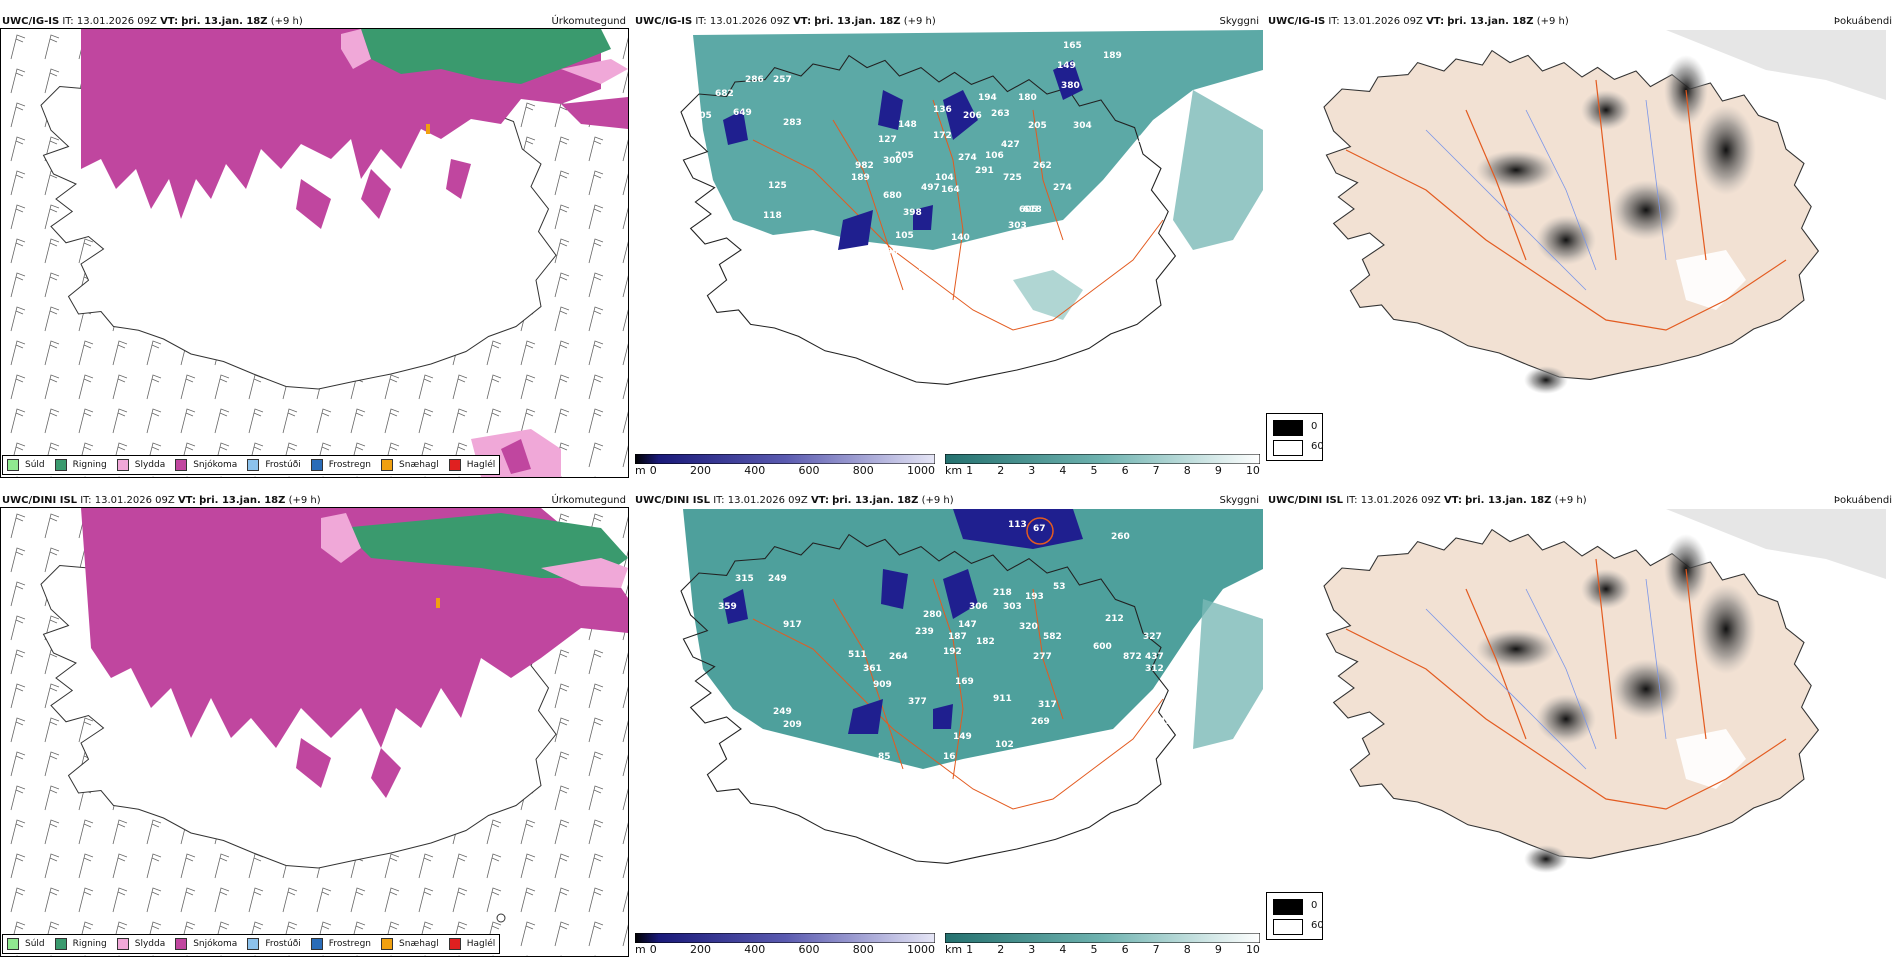 This screenshot has width=1900, height=958. I want to click on cloud-base-label: 105, so click(904, 236).